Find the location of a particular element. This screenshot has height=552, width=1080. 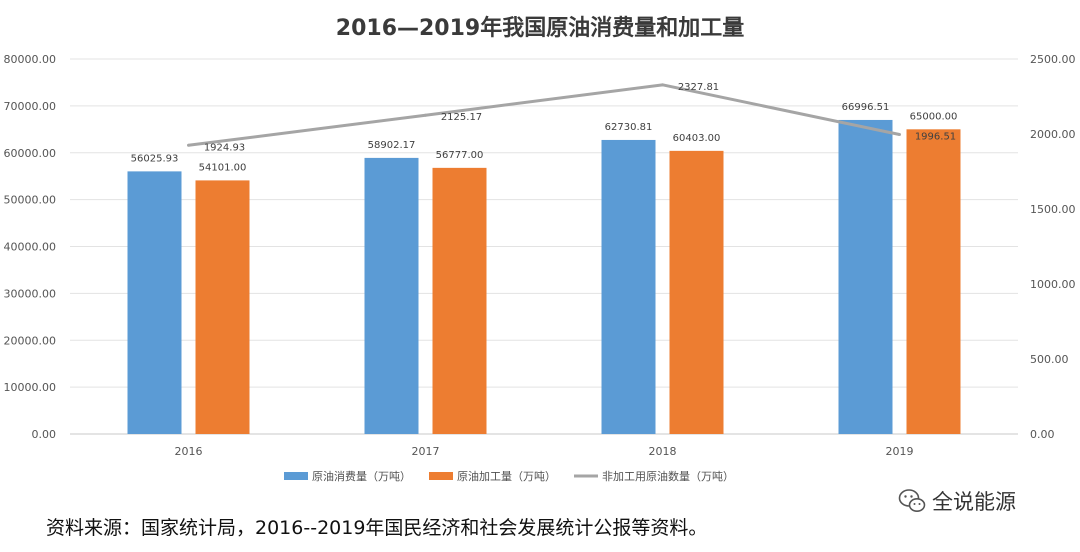

y-left-tick-label: 30000.00 is located at coordinates (30, 293).